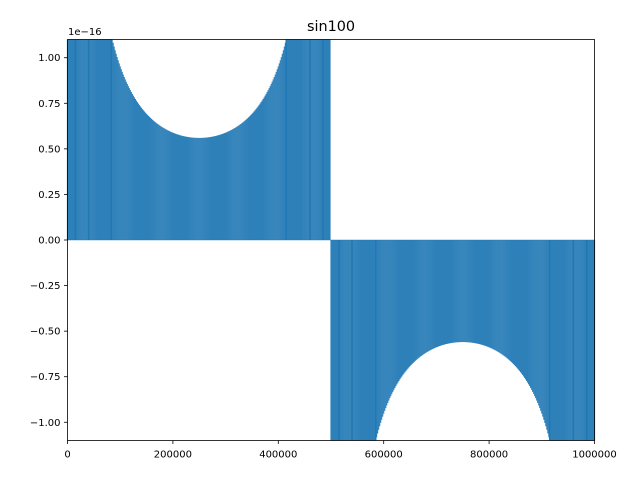 This screenshot has width=640, height=480. What do you see at coordinates (49, 58) in the screenshot?
I see `y-tick-label-8: 1.00` at bounding box center [49, 58].